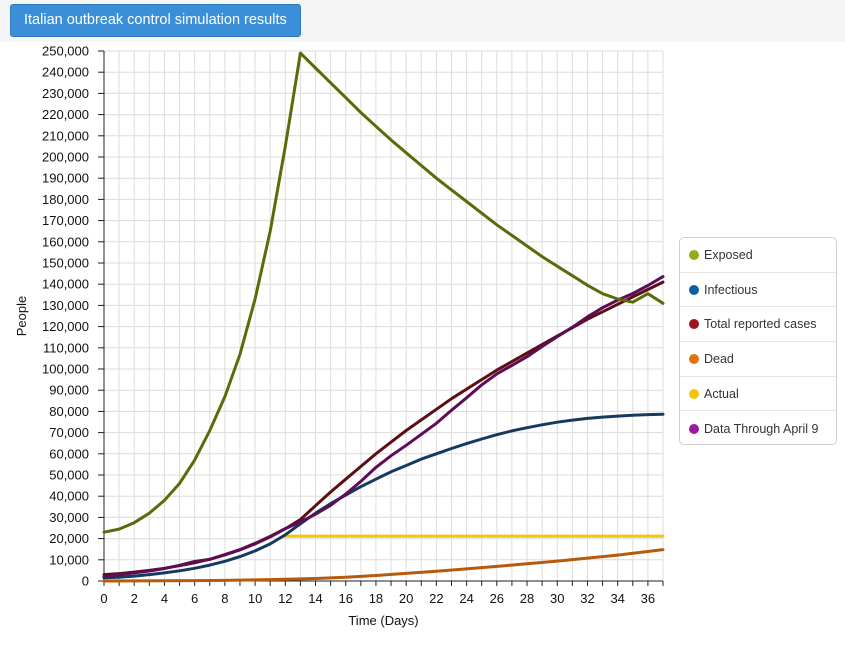  I want to click on x-tick-label: 28, so click(527, 598).